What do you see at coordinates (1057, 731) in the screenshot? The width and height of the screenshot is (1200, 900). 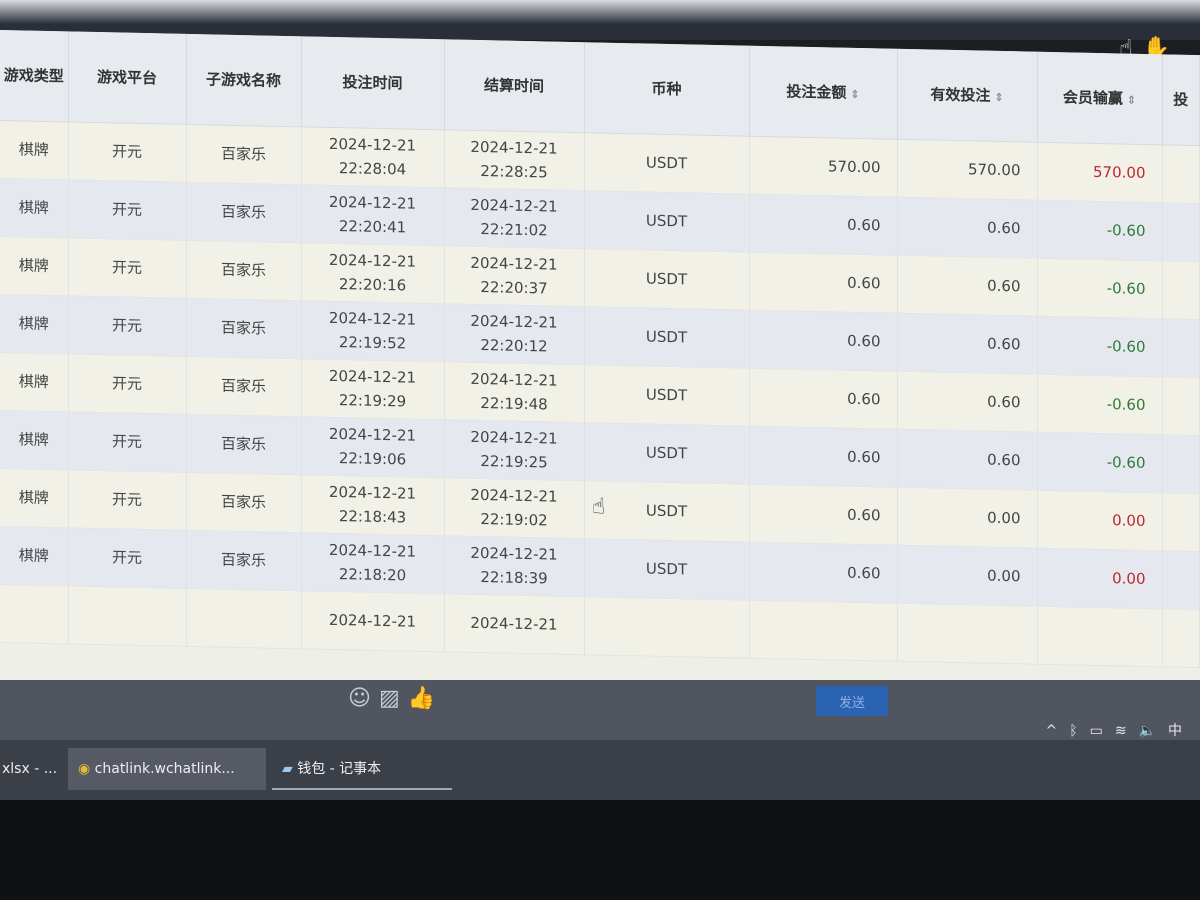 I see `chevron-up-icon: ^` at bounding box center [1057, 731].